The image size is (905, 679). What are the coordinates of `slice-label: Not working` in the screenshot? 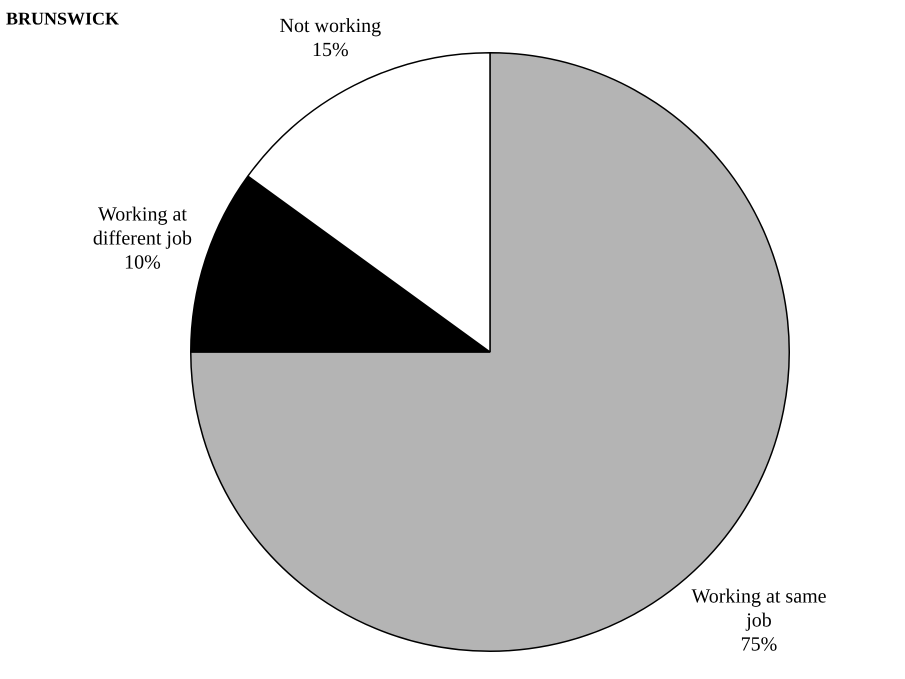 It's located at (330, 25).